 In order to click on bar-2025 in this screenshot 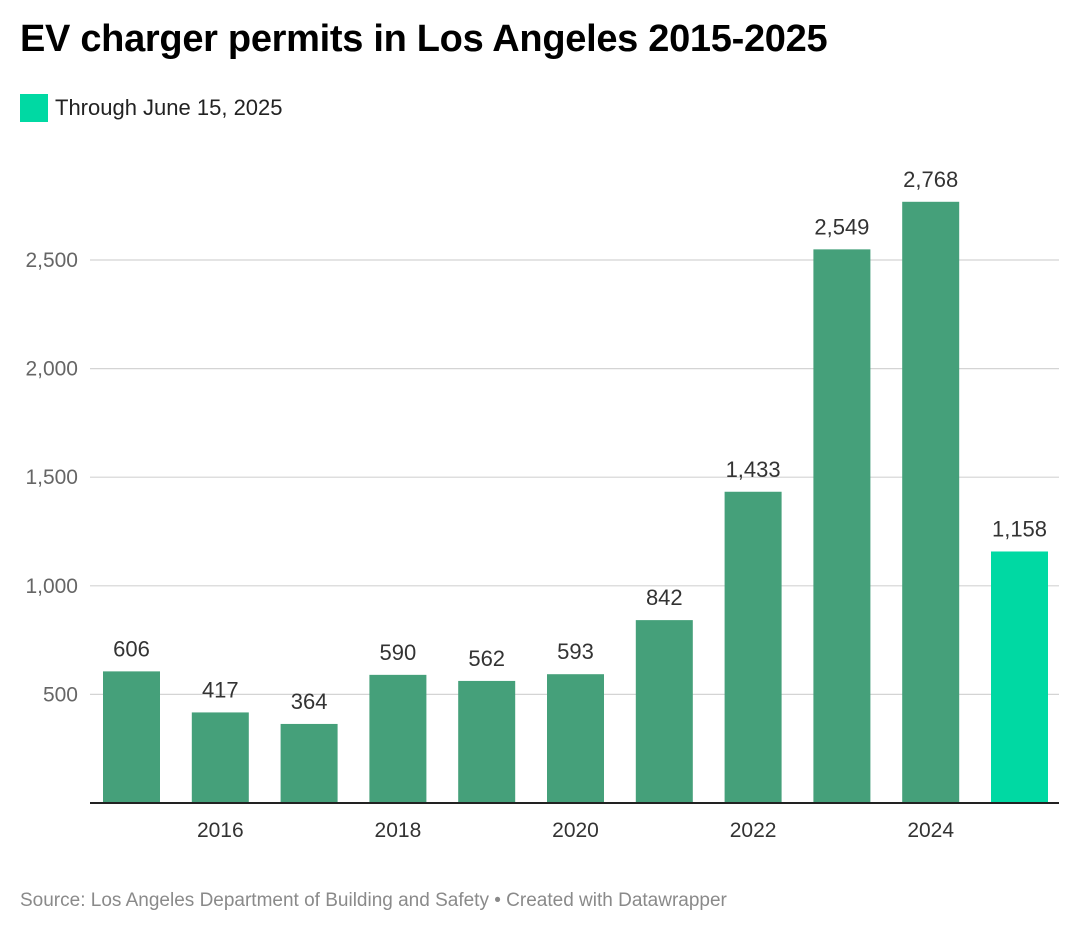, I will do `click(1019, 677)`.